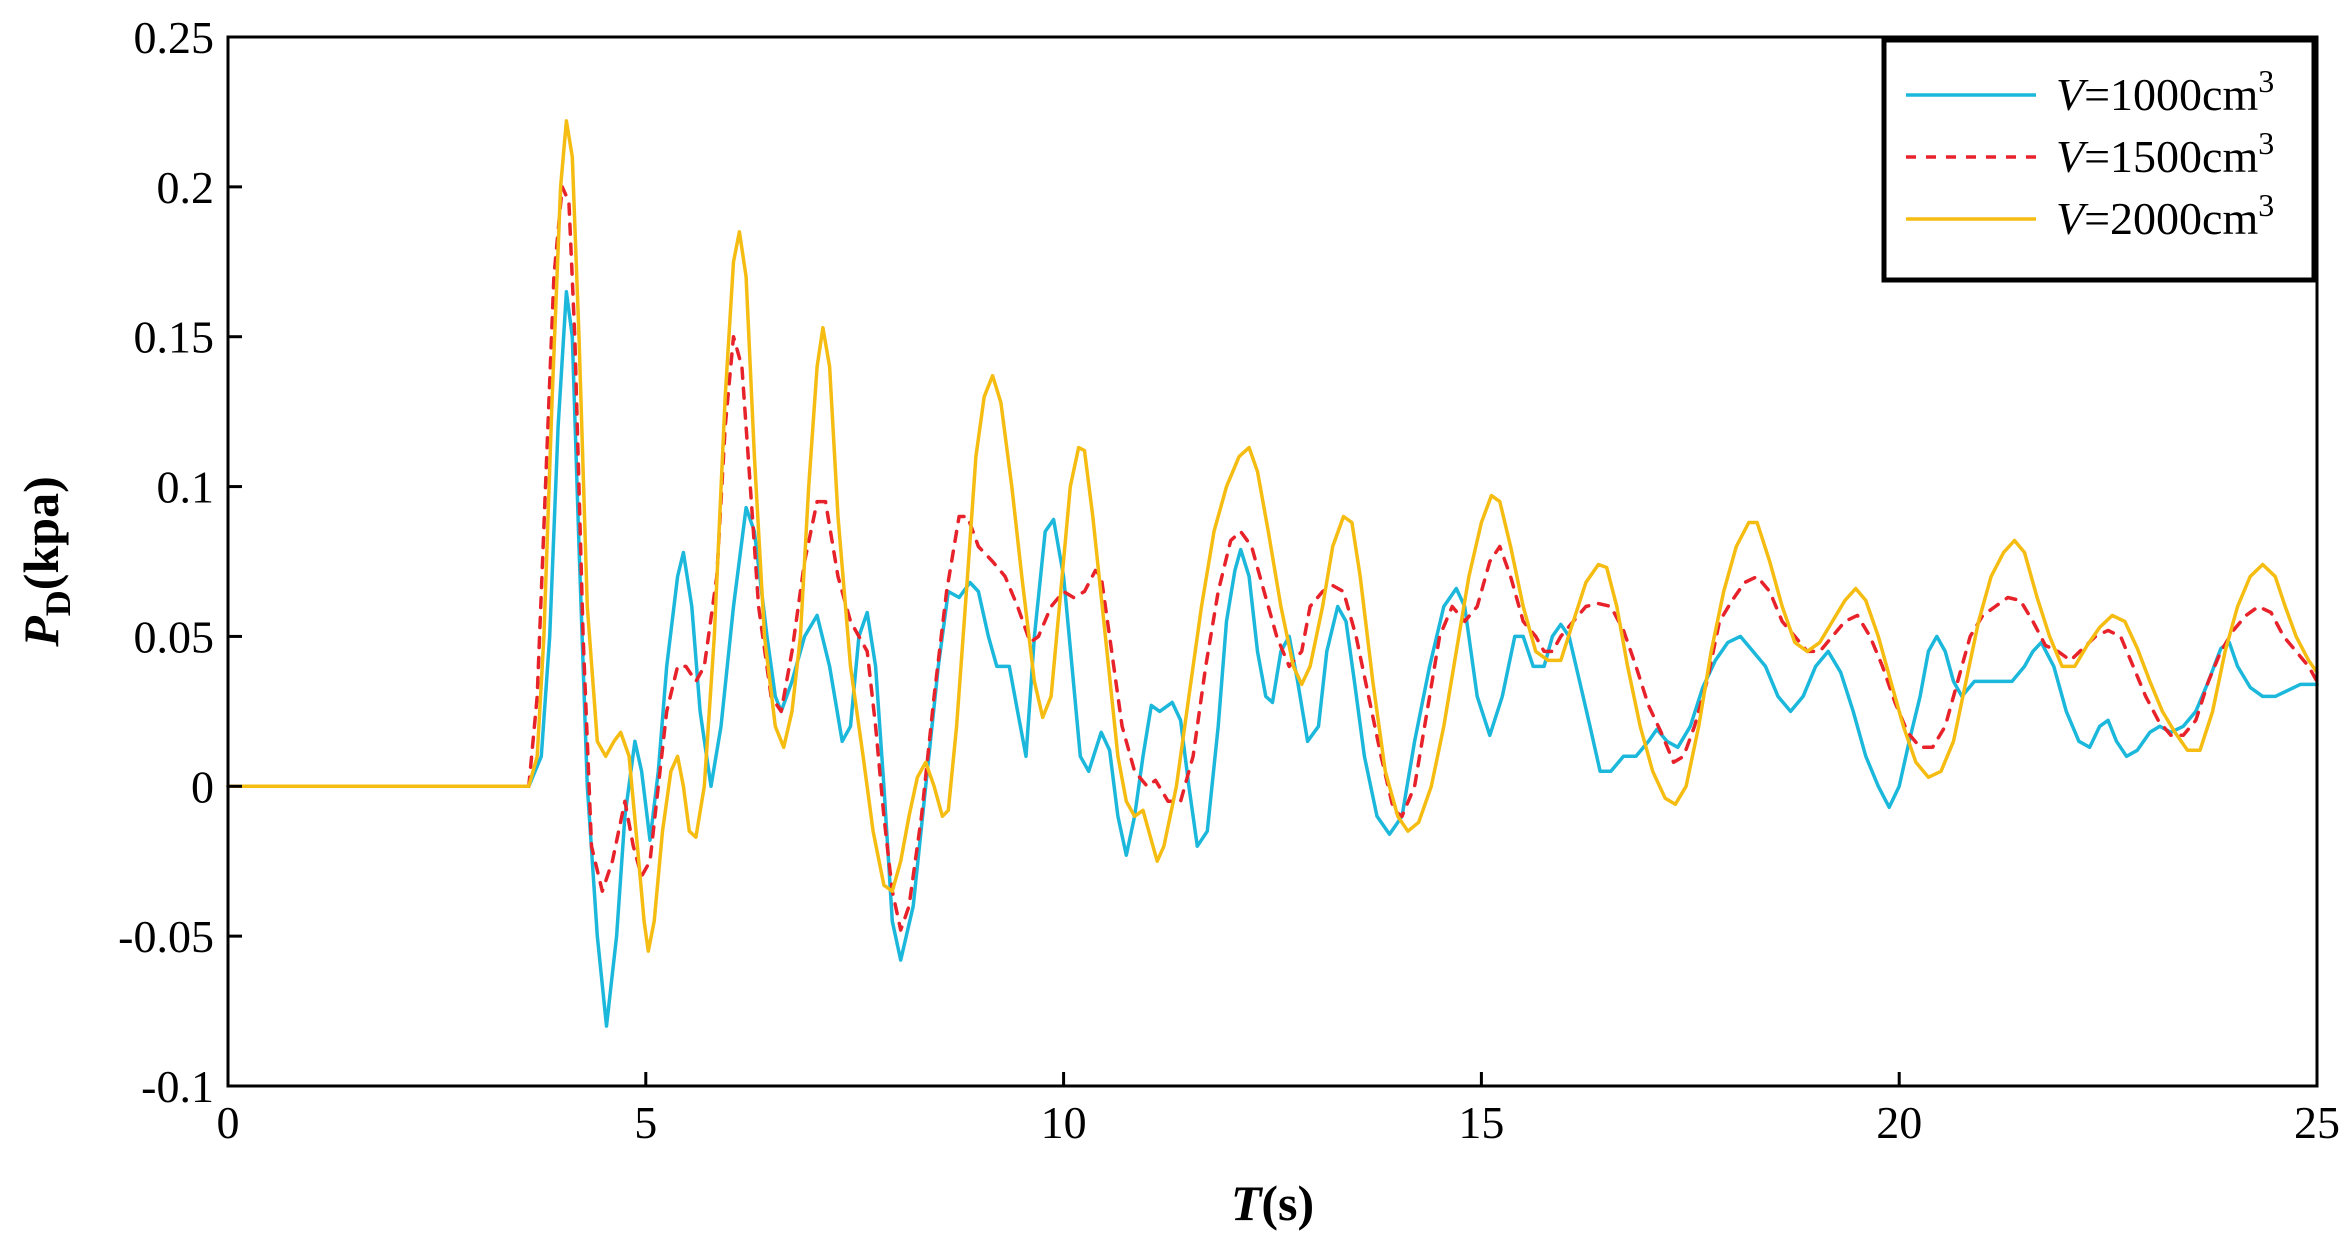 This screenshot has width=2346, height=1244. I want to click on y-tick-label: 0, so click(202, 786).